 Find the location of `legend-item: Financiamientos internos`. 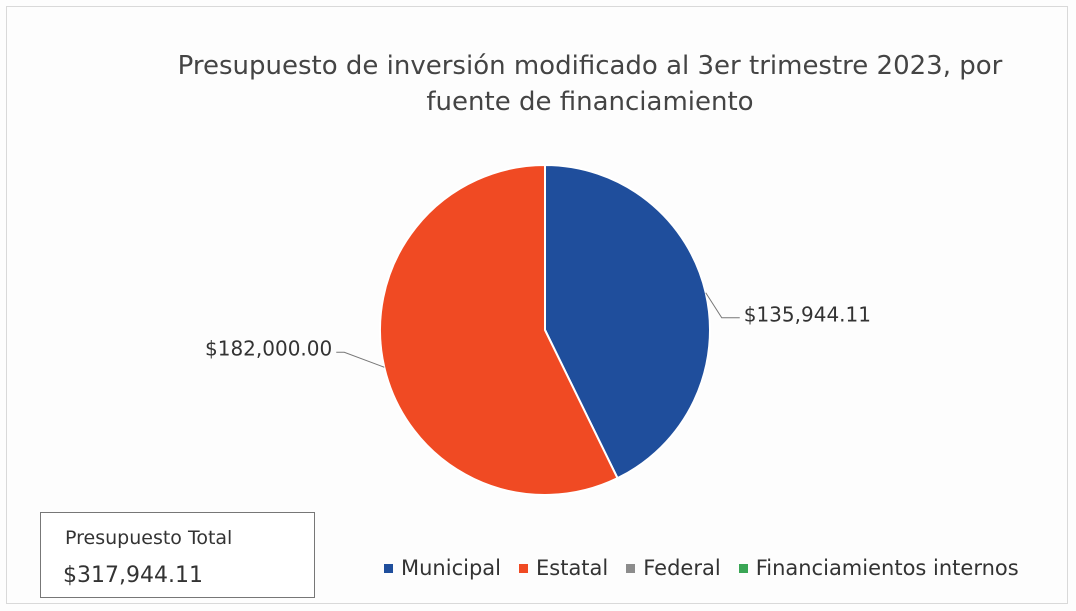

legend-item: Financiamientos internos is located at coordinates (878, 568).